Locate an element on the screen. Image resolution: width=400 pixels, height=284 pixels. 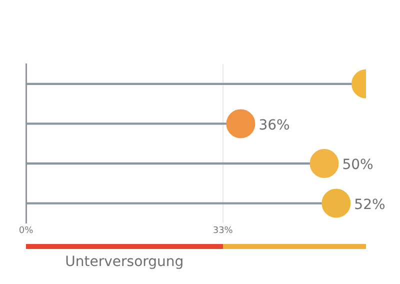
x-tick-label: 0% is located at coordinates (26, 231).